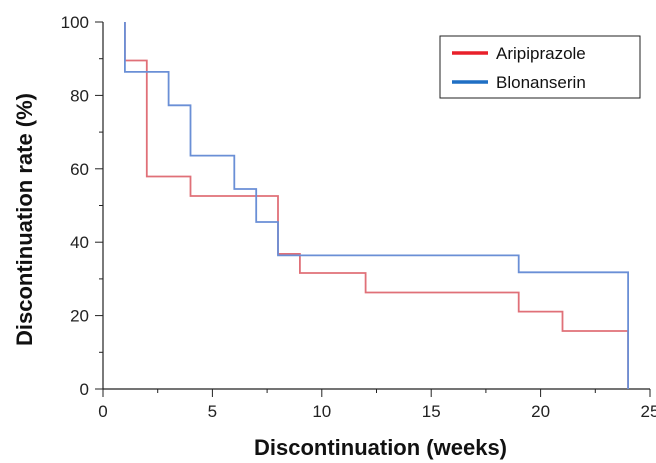 Image resolution: width=656 pixels, height=463 pixels. I want to click on legend-label-aripiprazole: Aripiprazole, so click(541, 53).